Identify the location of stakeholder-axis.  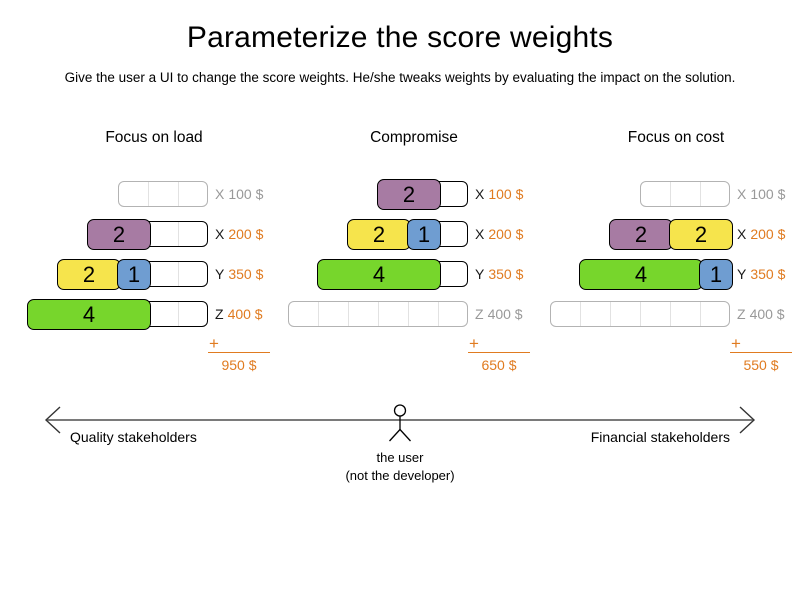
(400, 423).